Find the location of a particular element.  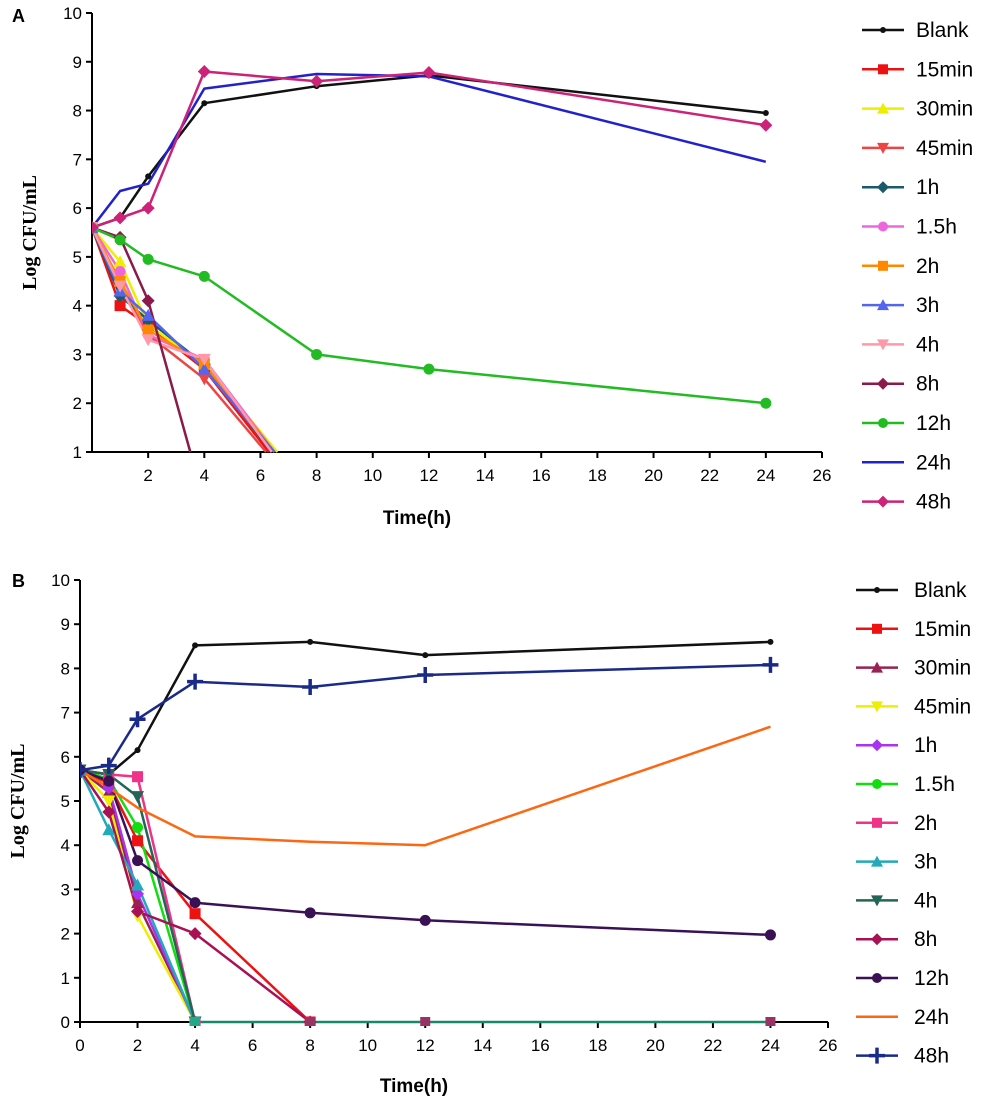

legend-label: 30min is located at coordinates (944, 109).